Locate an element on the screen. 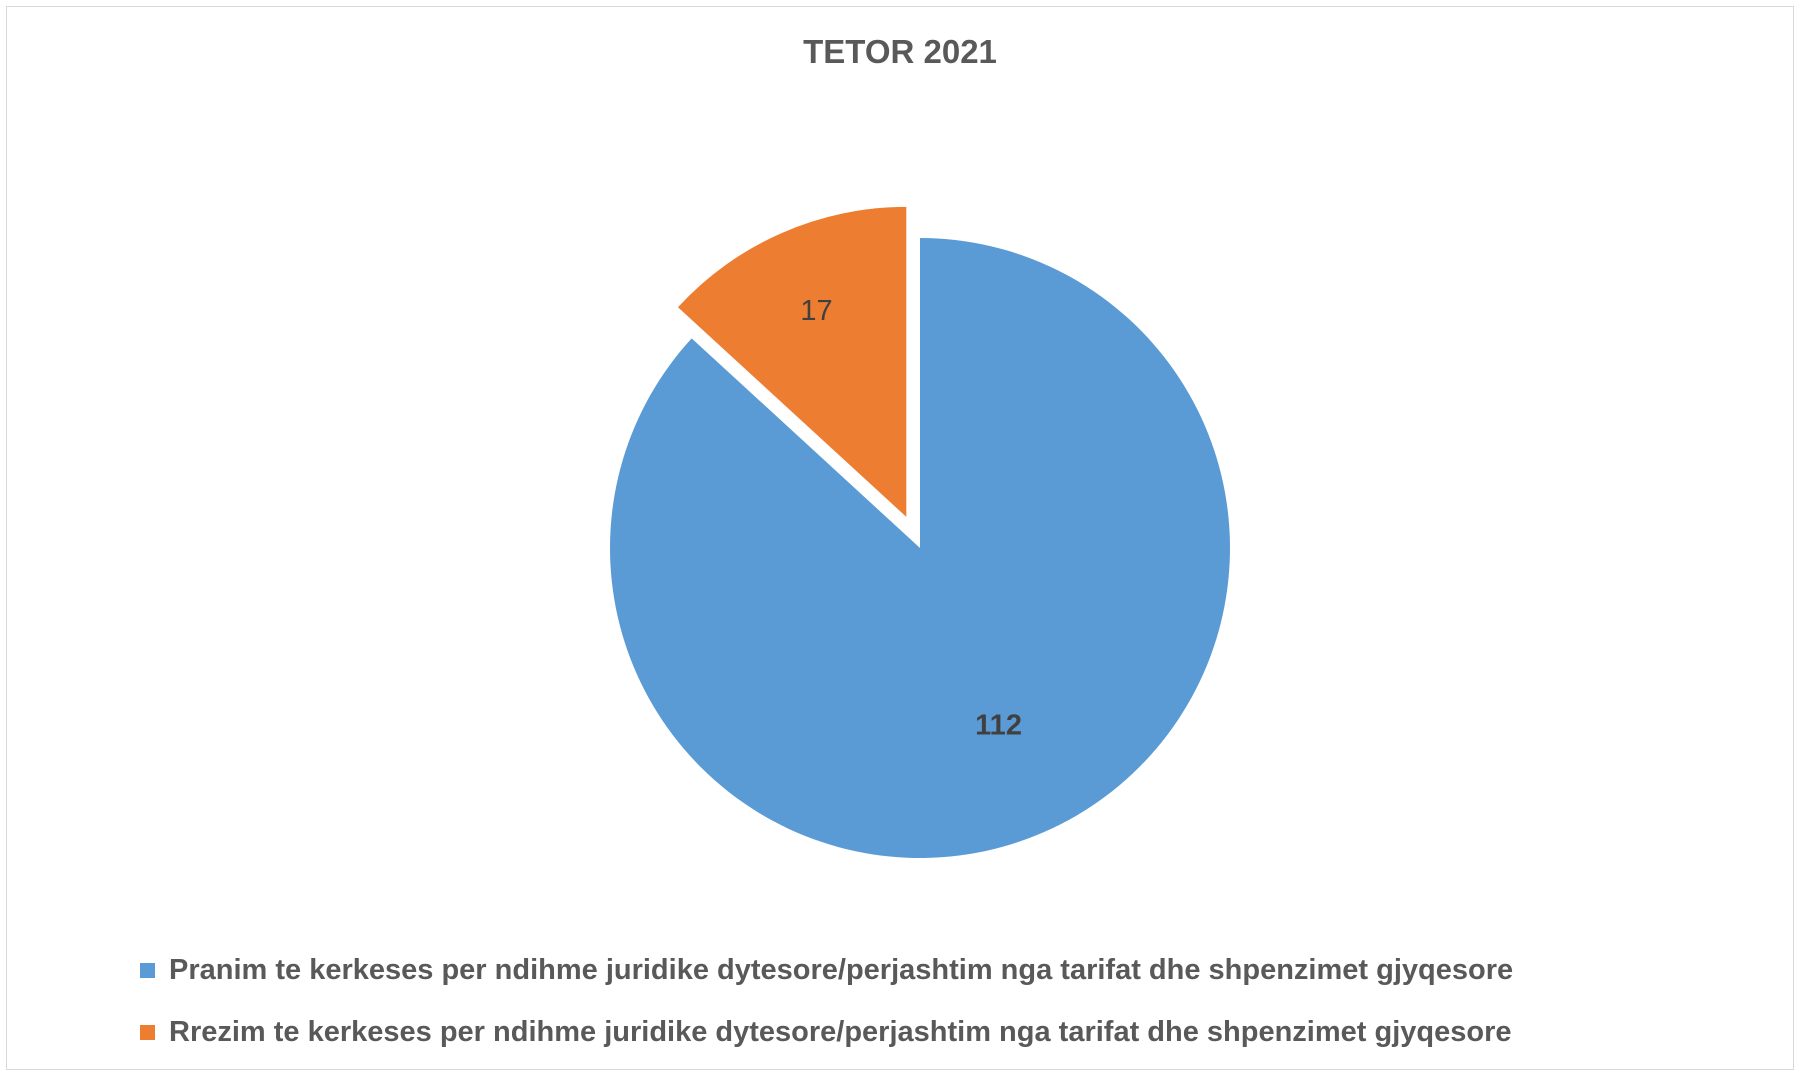 The width and height of the screenshot is (1800, 1076). pie-slice-rejected is located at coordinates (792, 361).